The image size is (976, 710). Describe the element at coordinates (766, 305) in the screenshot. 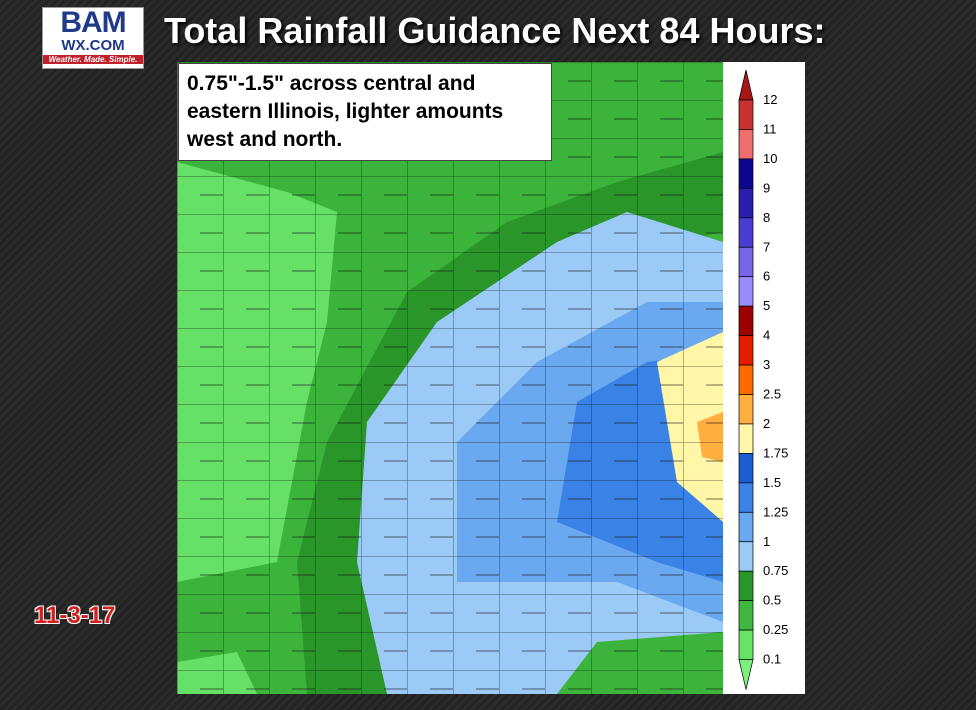

I see `colorbar-label: 5` at that location.